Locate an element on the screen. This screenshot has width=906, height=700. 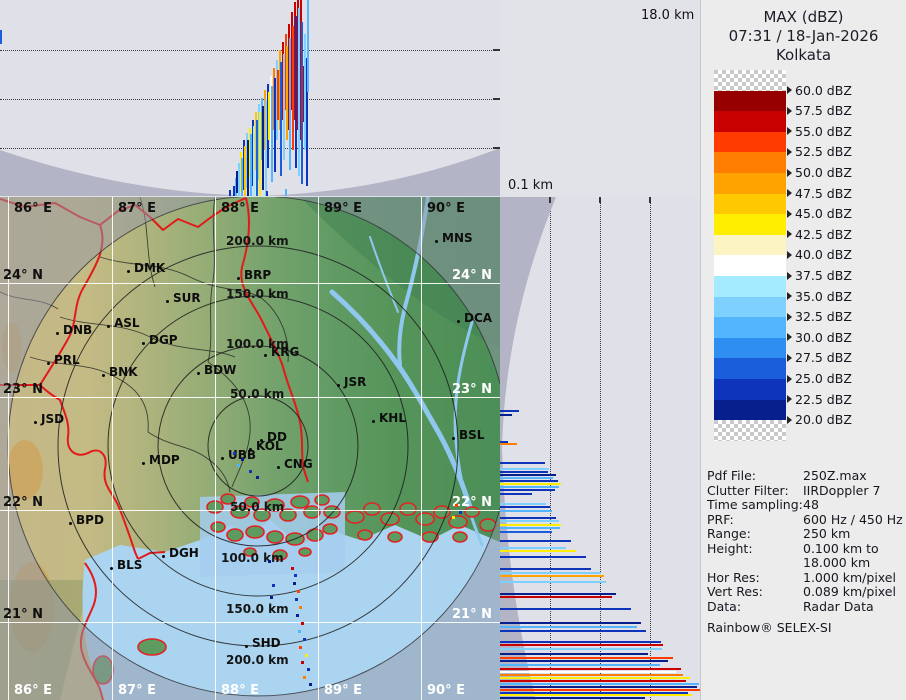
tick-text: 50.0 dBZ is located at coordinates (823, 172).